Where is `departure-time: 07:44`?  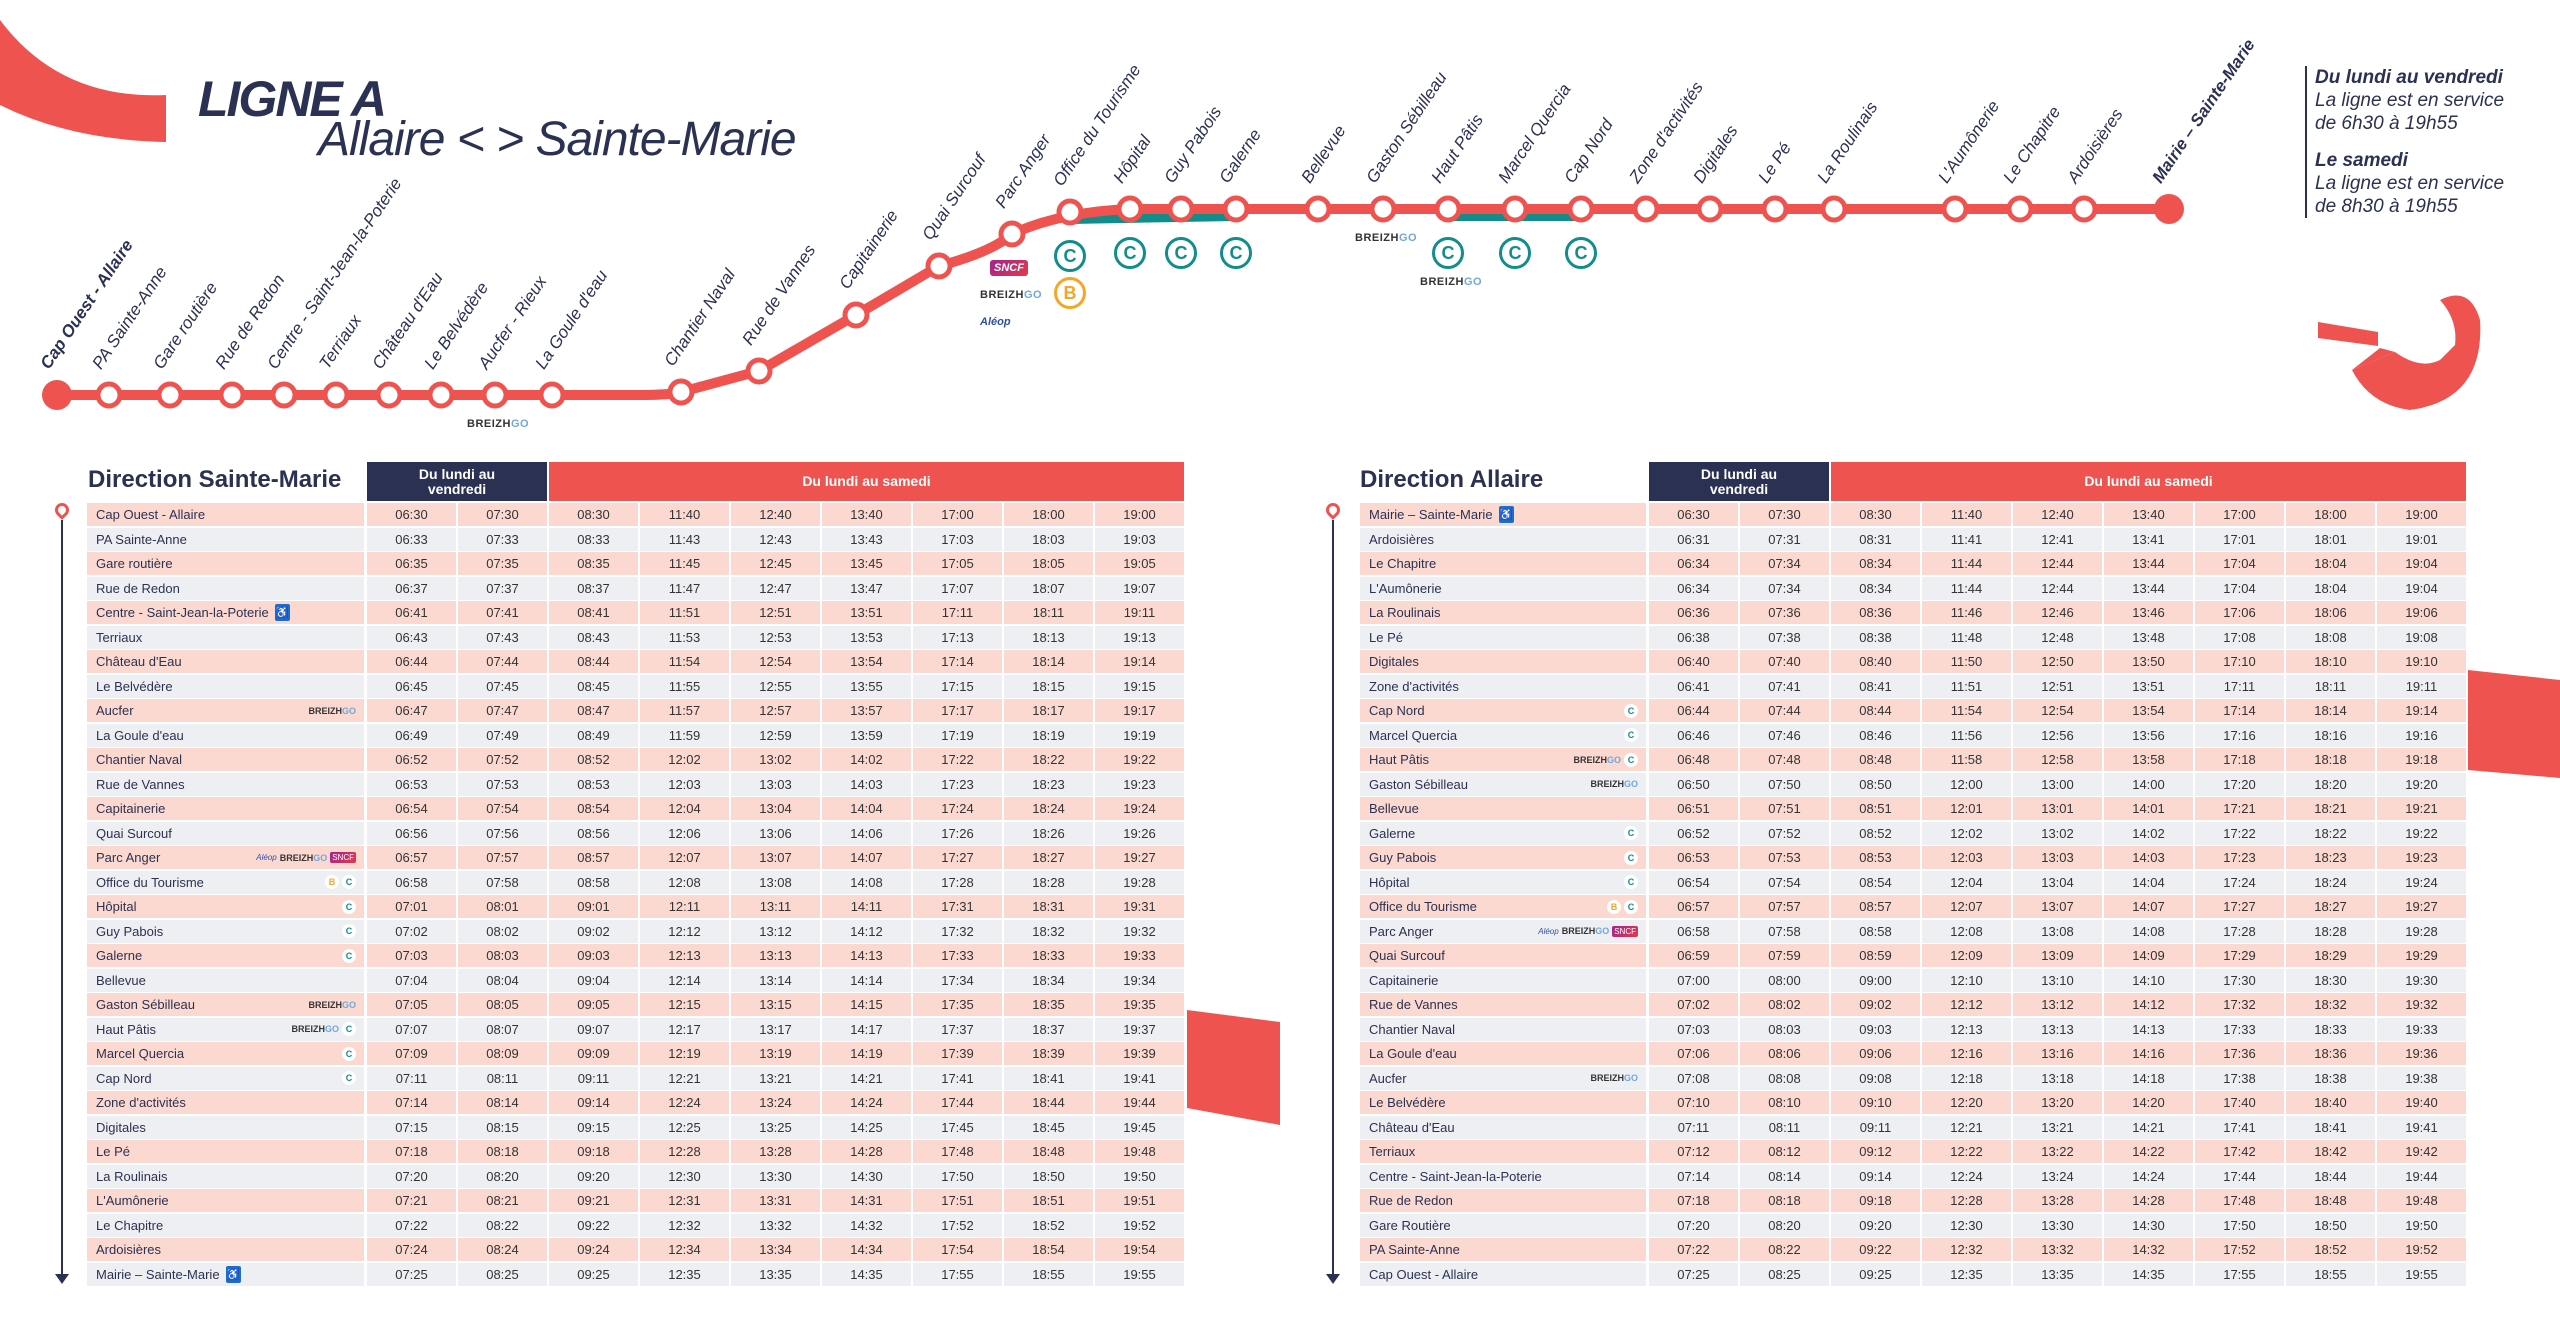 departure-time: 07:44 is located at coordinates (1784, 710).